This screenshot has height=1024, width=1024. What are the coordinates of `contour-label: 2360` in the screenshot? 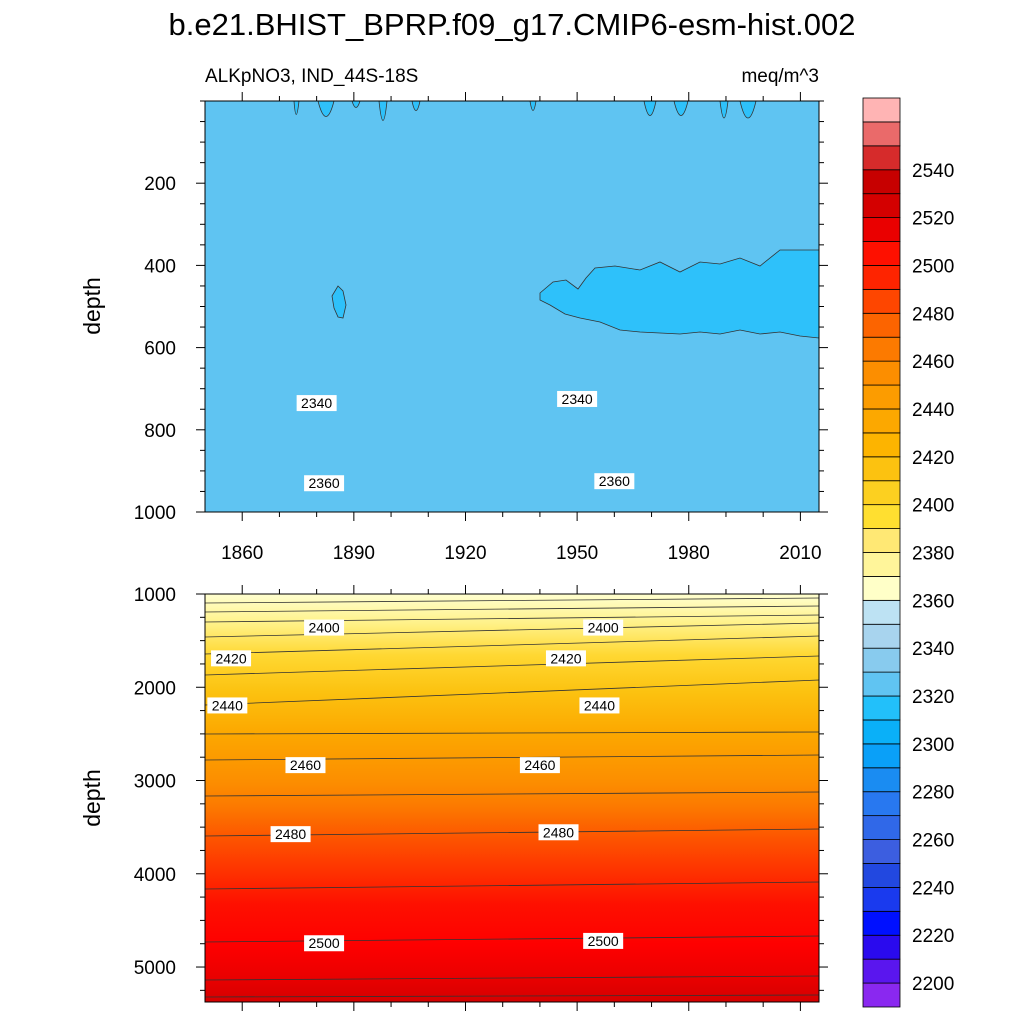 It's located at (614, 481).